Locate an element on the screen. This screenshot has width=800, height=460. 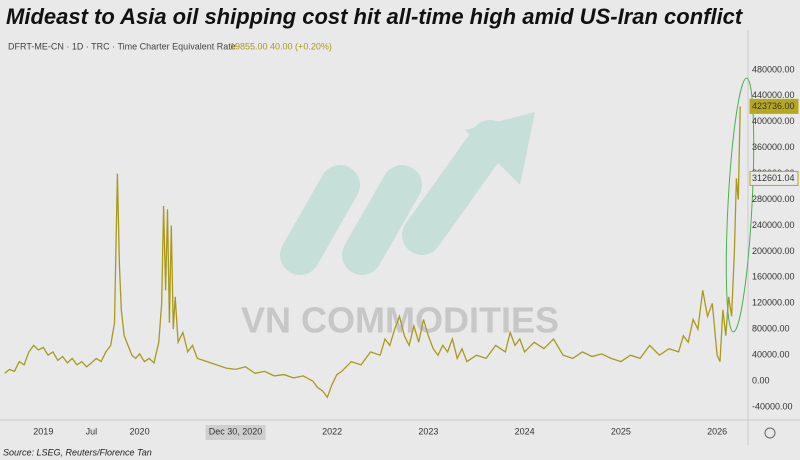
x-tick-label: 2019 is located at coordinates (43, 431).